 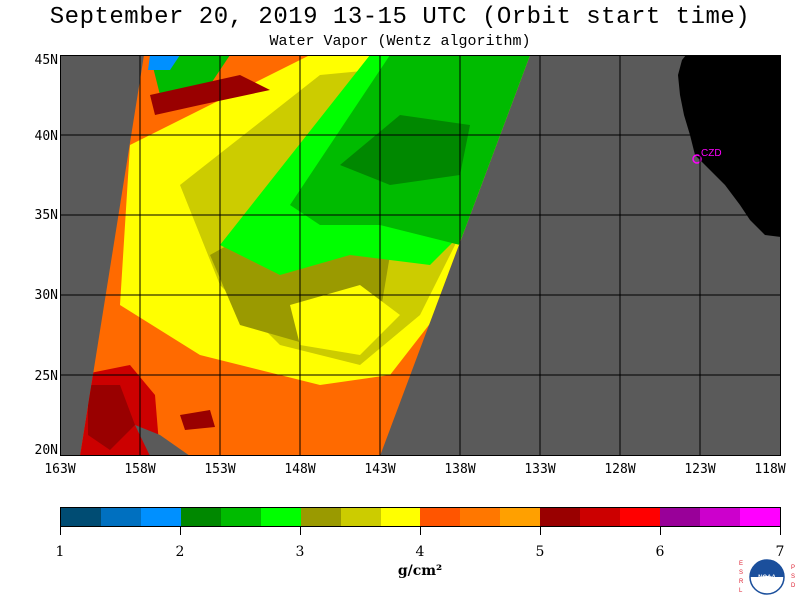 I want to click on colorbar-tick-5: 5, so click(x=540, y=552).